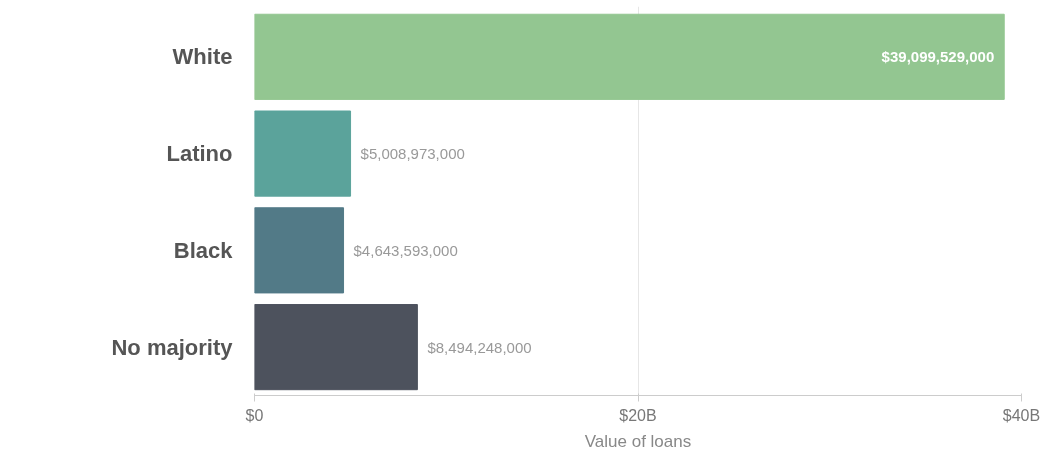 This screenshot has height=453, width=1053. I want to click on y-tick-label: Black, so click(203, 250).